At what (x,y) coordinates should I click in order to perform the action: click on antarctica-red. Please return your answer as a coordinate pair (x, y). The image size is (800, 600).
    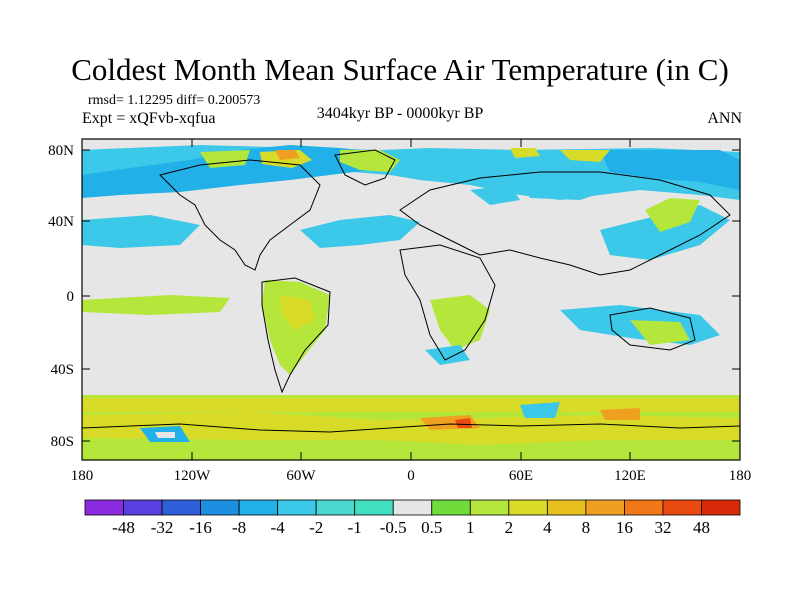
    Looking at the image, I should click on (463, 423).